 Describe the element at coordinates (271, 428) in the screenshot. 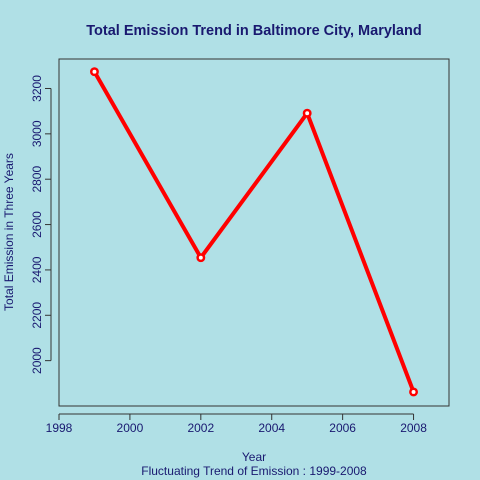

I see `x-tick-label: 2004` at that location.